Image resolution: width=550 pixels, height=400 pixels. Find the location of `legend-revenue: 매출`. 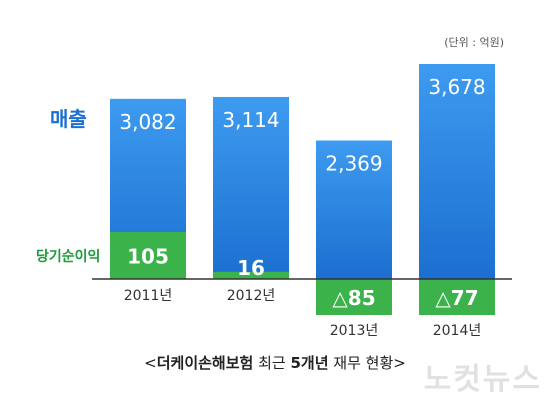

legend-revenue: 매출 is located at coordinates (68, 119).